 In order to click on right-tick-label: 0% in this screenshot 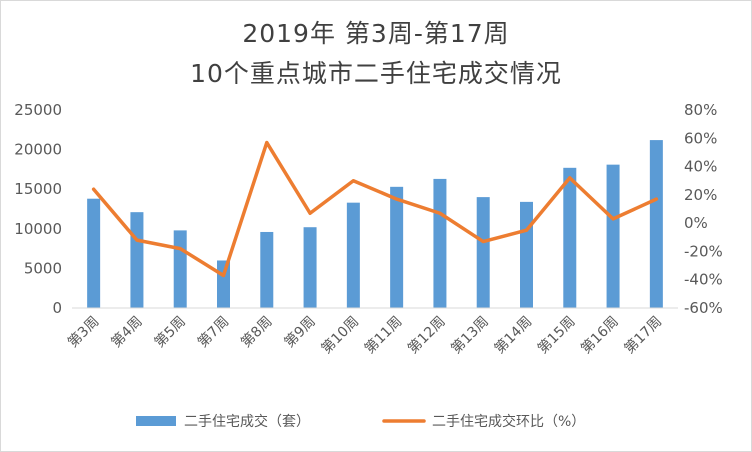, I will do `click(696, 223)`.